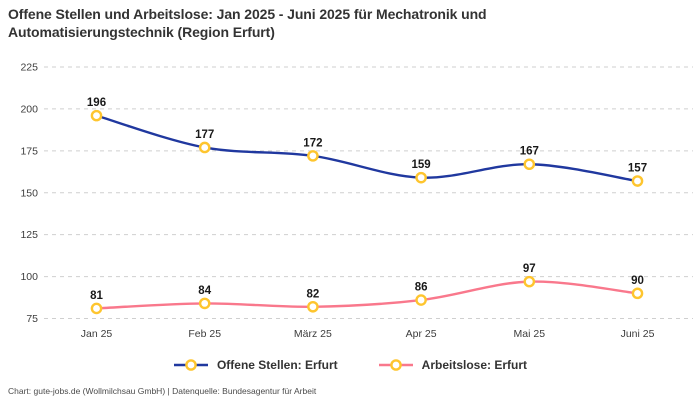  I want to click on data-point-label: 177, so click(204, 135).